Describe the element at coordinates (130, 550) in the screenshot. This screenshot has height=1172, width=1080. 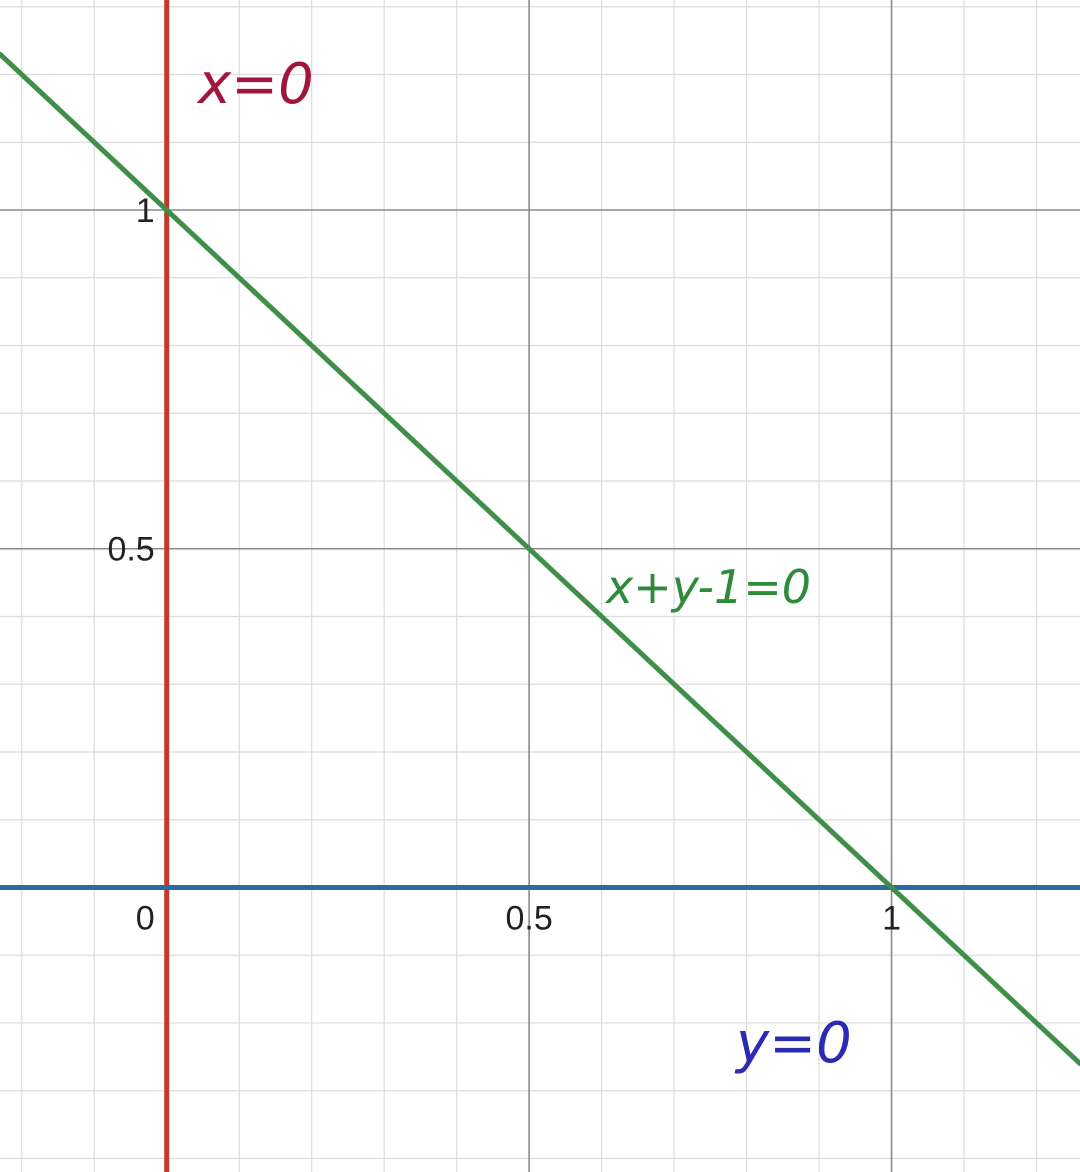
I see `y-tick-label: 0.5` at that location.